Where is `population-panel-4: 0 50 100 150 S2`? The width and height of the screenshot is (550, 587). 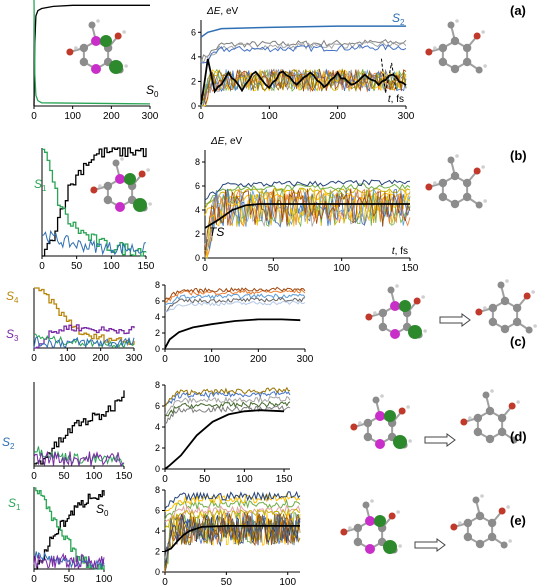 population-panel-4: 0 50 100 150 S2 is located at coordinates (67, 432).